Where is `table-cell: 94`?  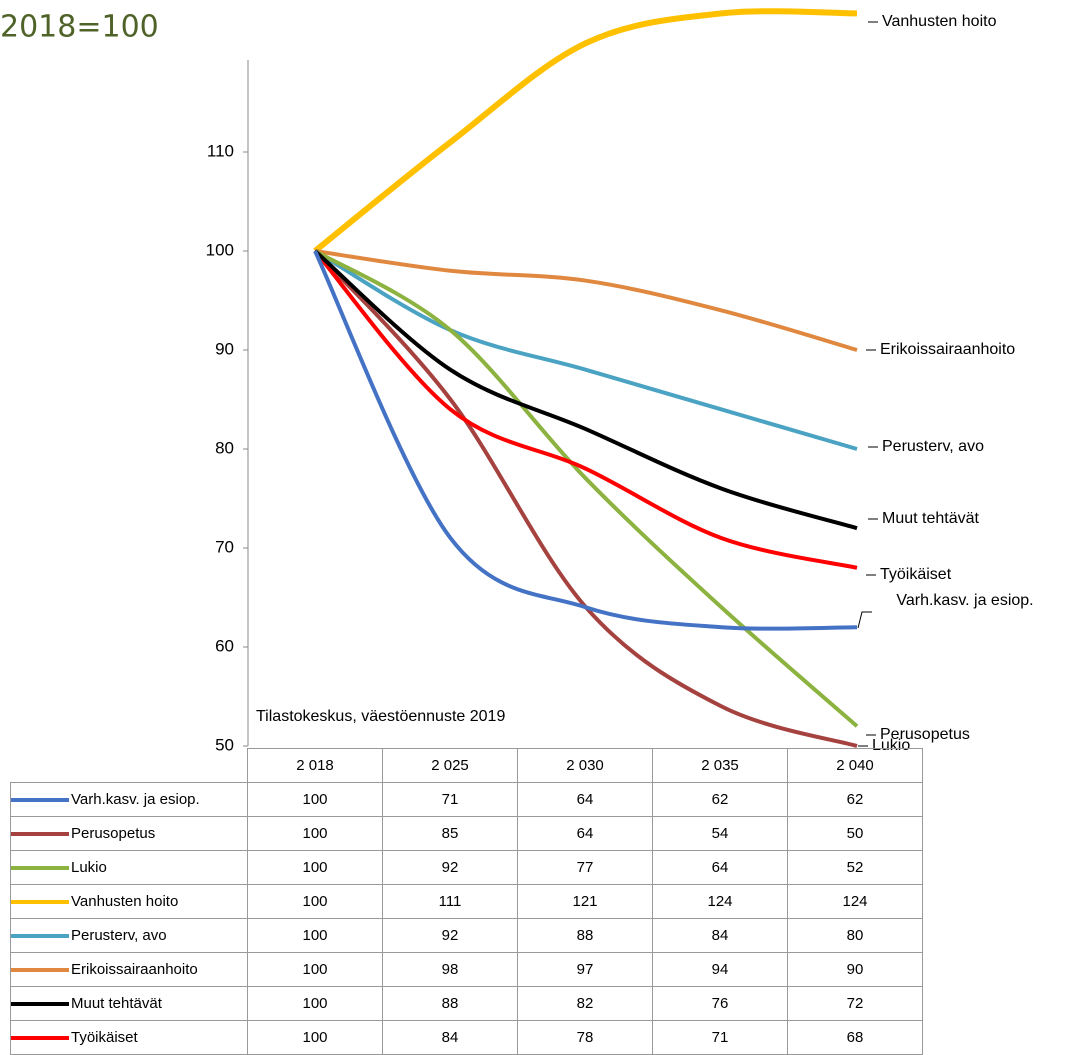
table-cell: 94 is located at coordinates (720, 969).